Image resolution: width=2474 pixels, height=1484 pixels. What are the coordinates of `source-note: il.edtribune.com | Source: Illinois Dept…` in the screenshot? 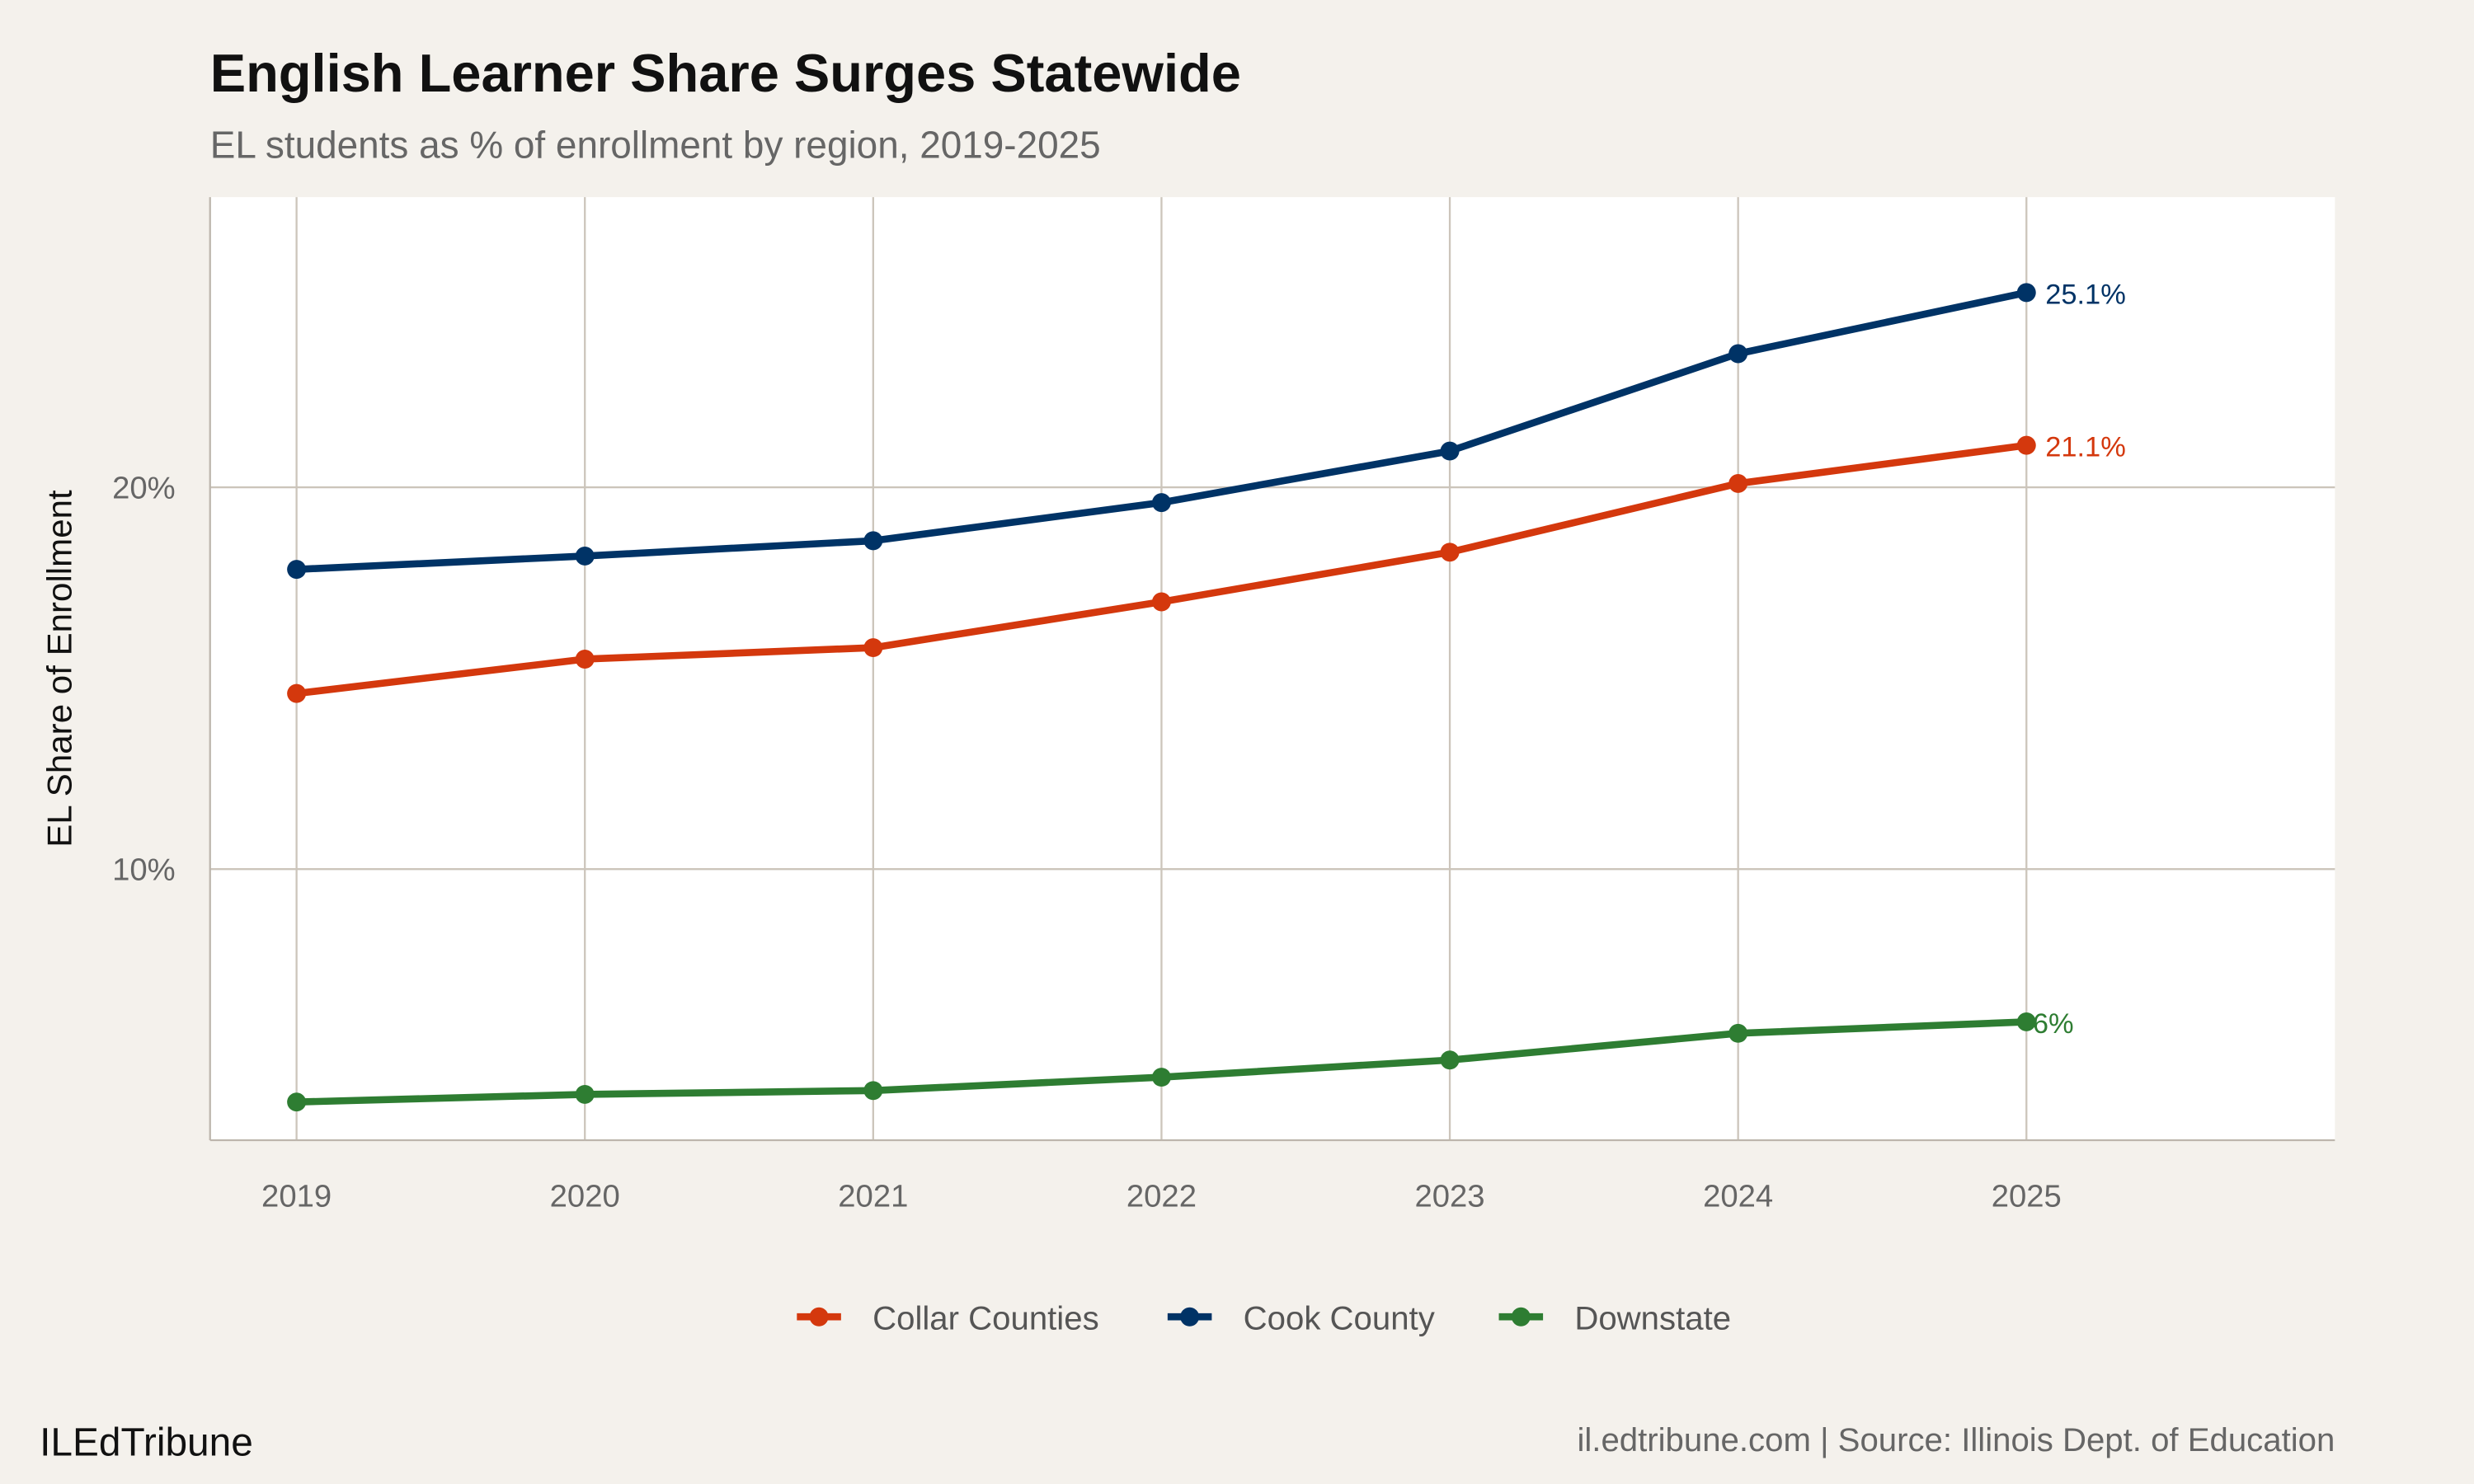 It's located at (1956, 1439).